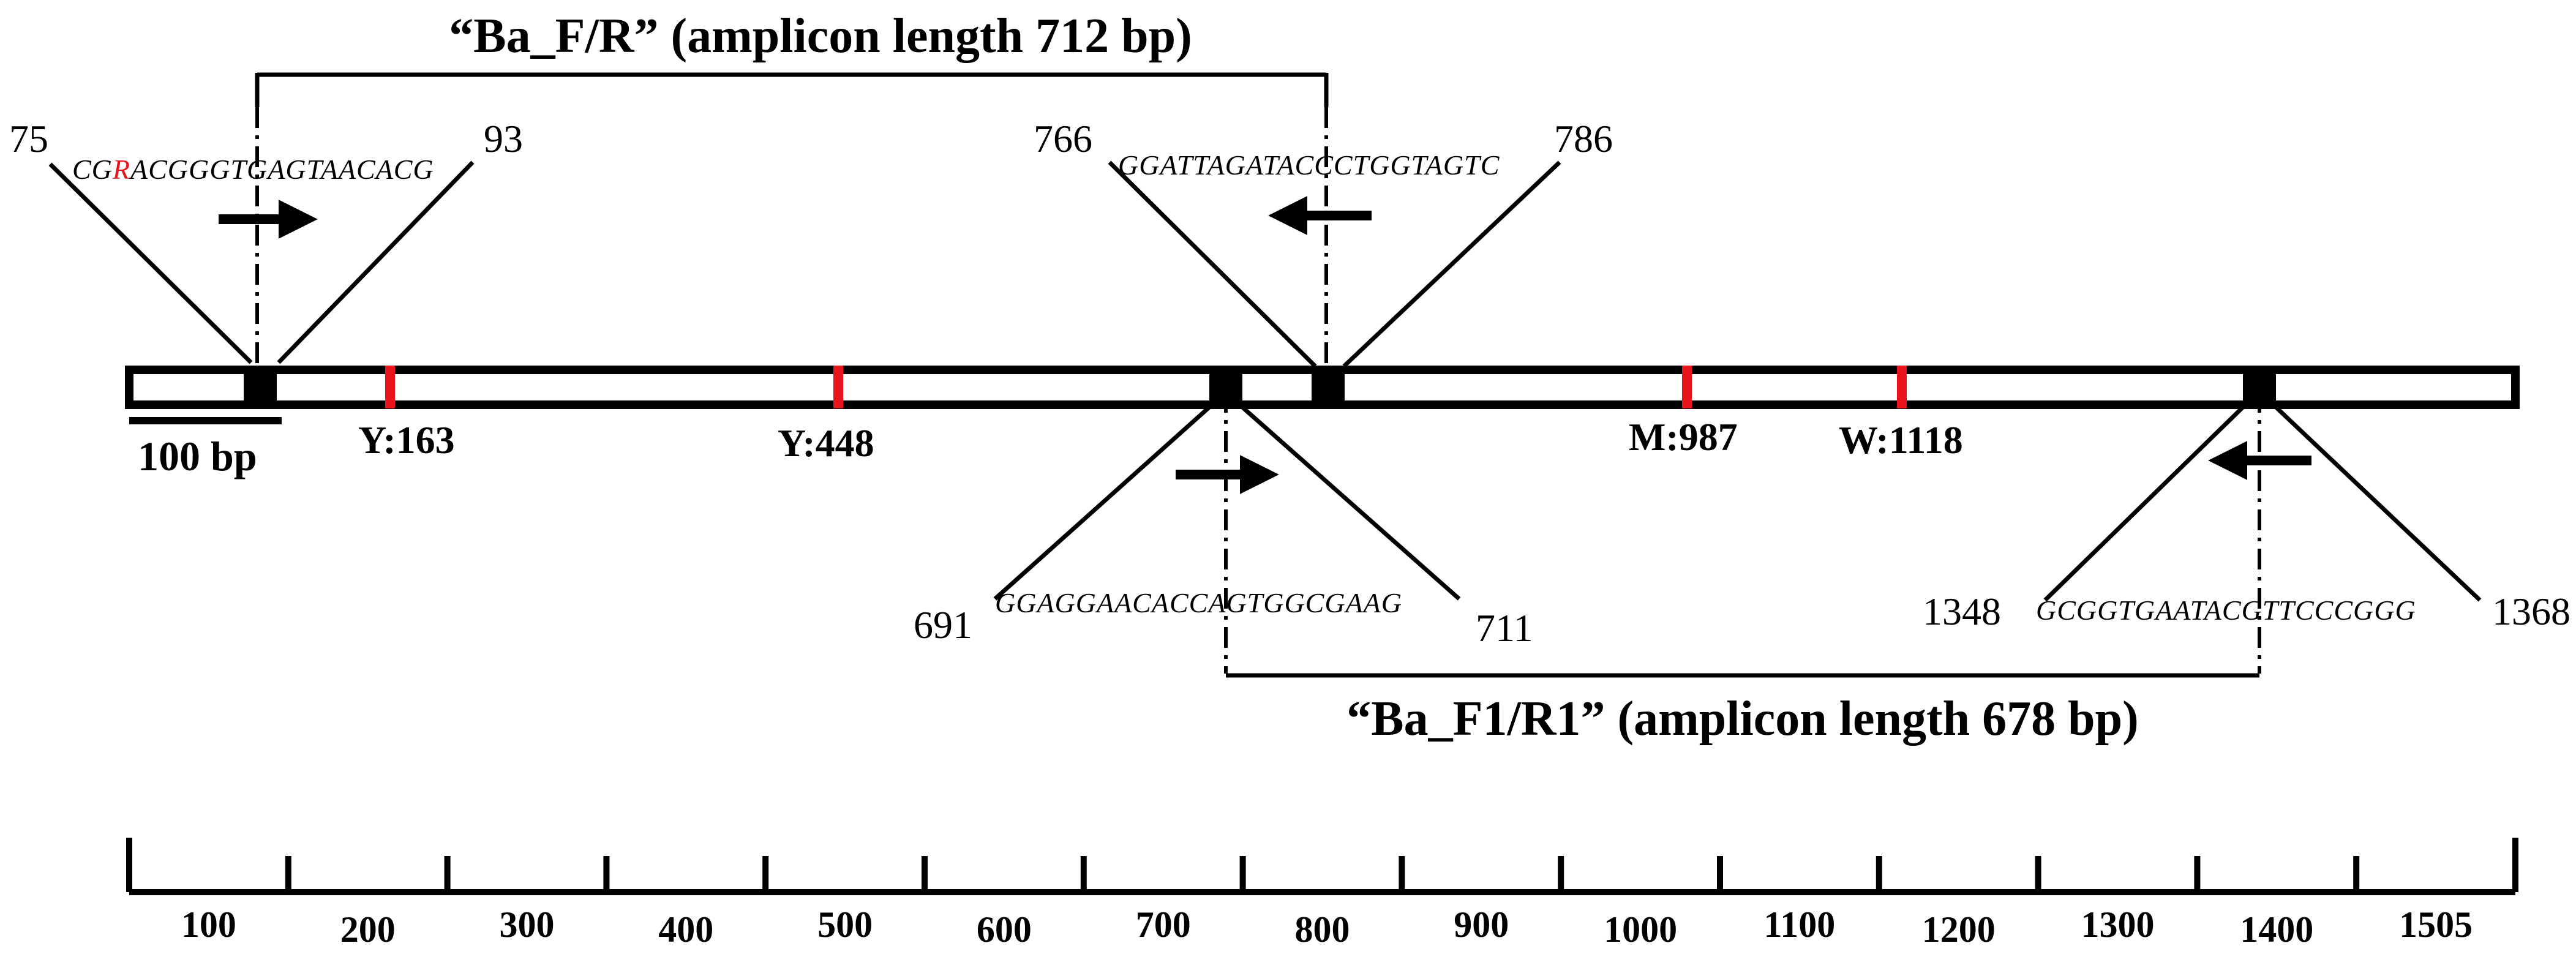  What do you see at coordinates (2226, 610) in the screenshot?
I see `primer-r1-sequence: GCGGTGAATACGTTCCCGGG` at bounding box center [2226, 610].